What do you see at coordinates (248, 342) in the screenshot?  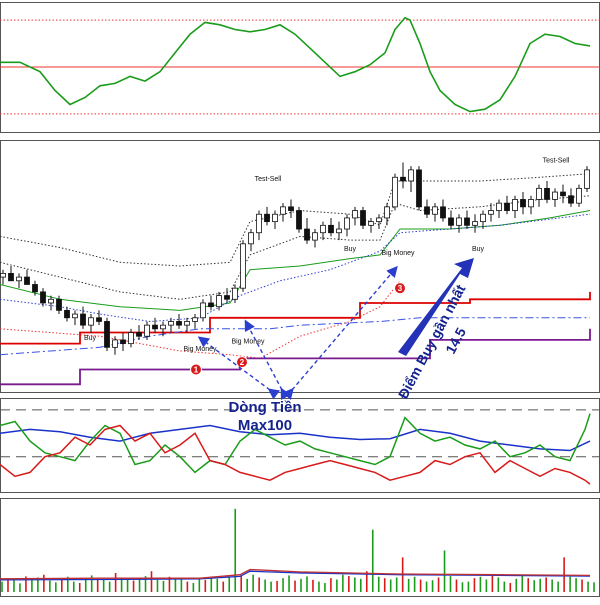 I see `price-annotation: Big Money` at bounding box center [248, 342].